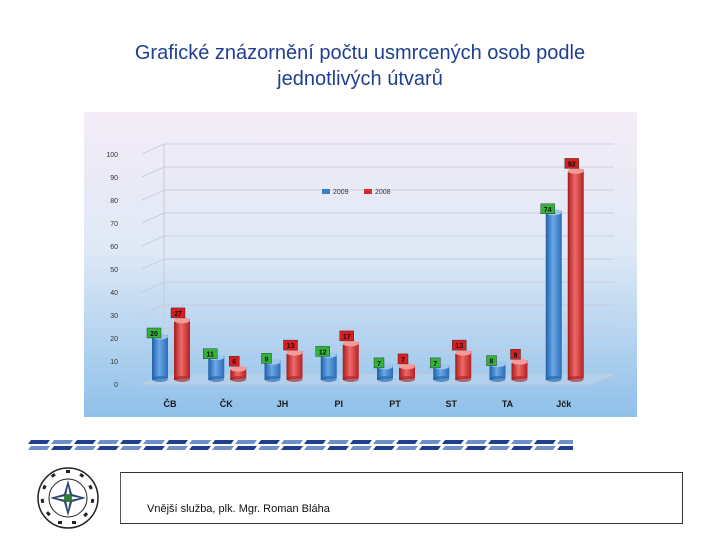 The height and width of the screenshot is (540, 720). I want to click on y-tick-label: 20, so click(114, 339).